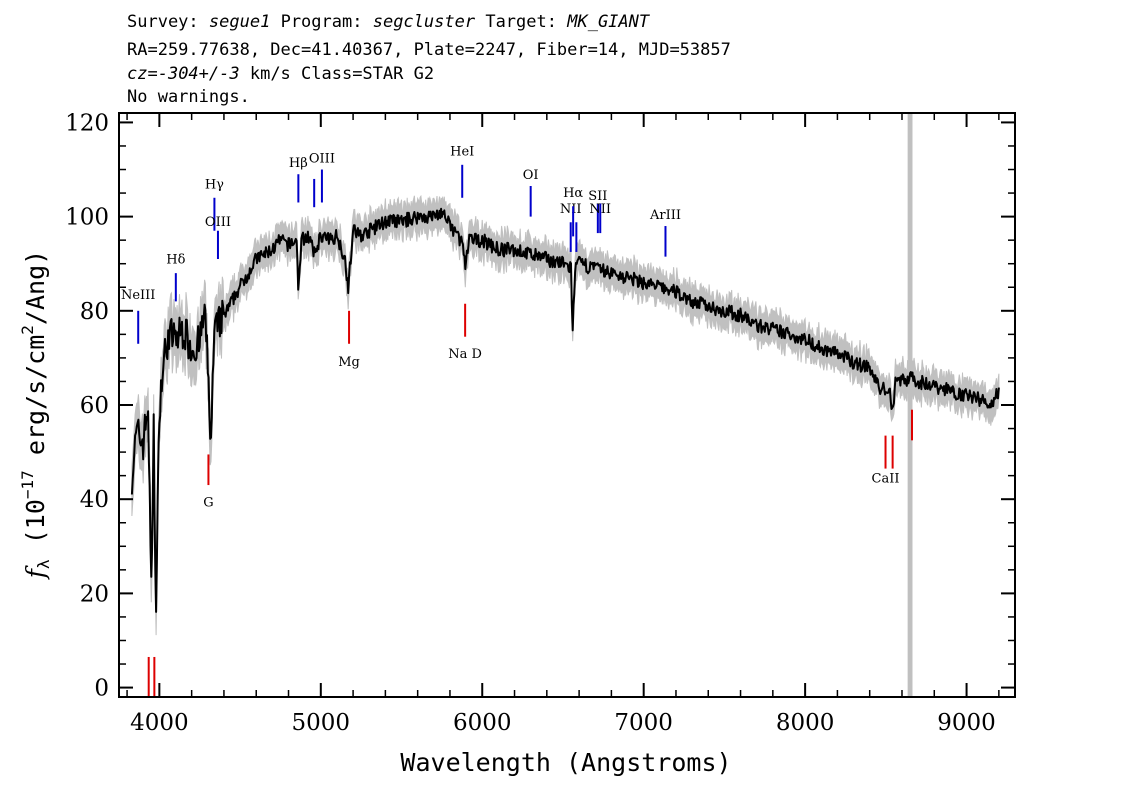 This screenshot has height=810, width=1134. Describe the element at coordinates (218, 222) in the screenshot. I see `line-label-3: OIII` at that location.